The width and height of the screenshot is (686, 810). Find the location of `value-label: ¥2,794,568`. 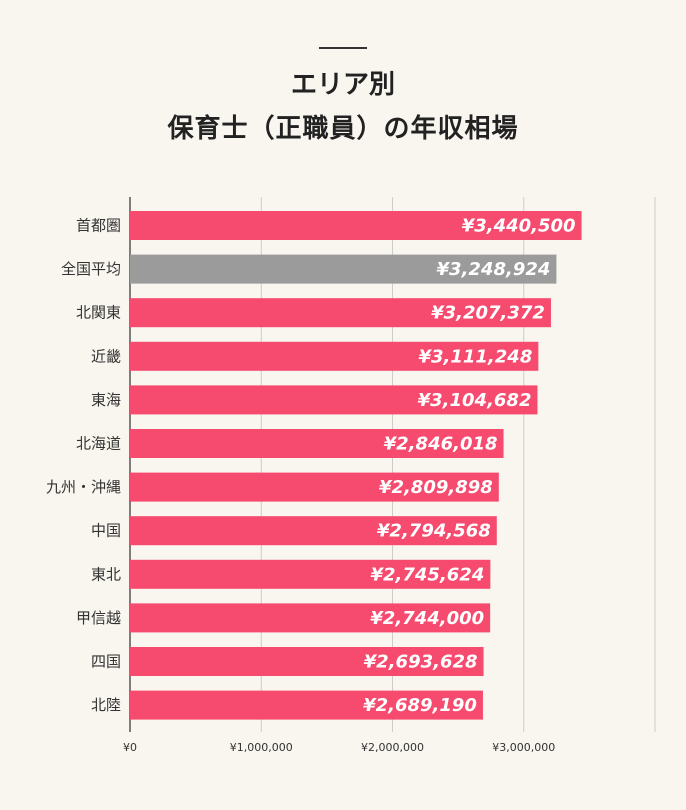

value-label: ¥2,794,568 is located at coordinates (434, 531).